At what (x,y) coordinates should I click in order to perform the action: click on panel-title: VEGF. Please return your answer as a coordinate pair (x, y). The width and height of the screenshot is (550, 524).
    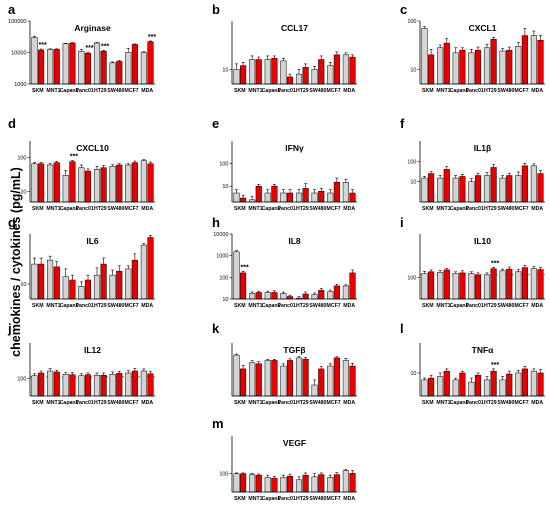
    Looking at the image, I should click on (294, 443).